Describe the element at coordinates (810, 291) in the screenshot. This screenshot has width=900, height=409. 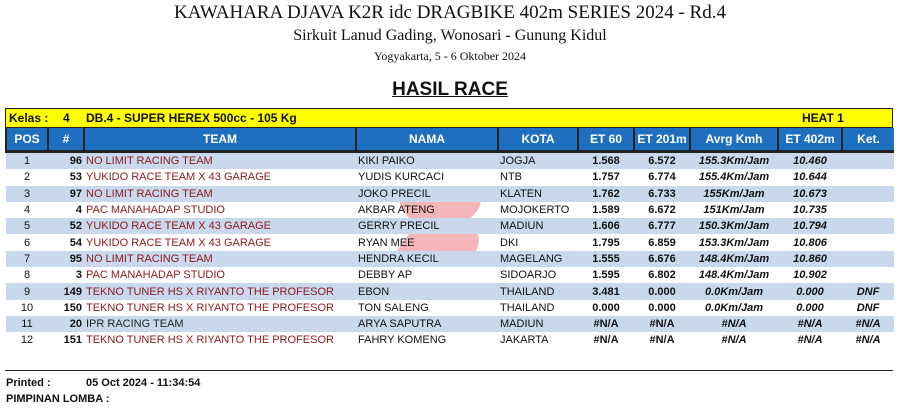
I see `cell-et-402m: 0.000` at that location.